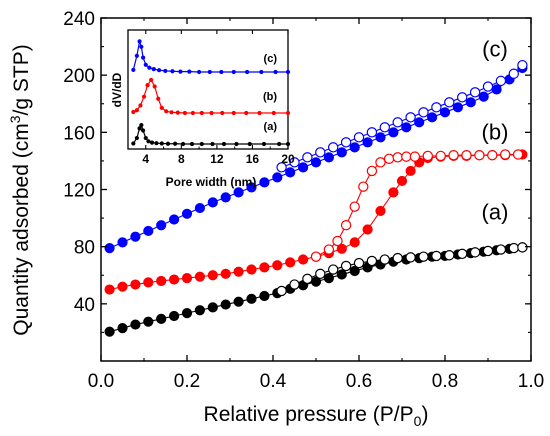  What do you see at coordinates (117, 89) in the screenshot?
I see `inset-y-axis-title: dV/dD` at bounding box center [117, 89].